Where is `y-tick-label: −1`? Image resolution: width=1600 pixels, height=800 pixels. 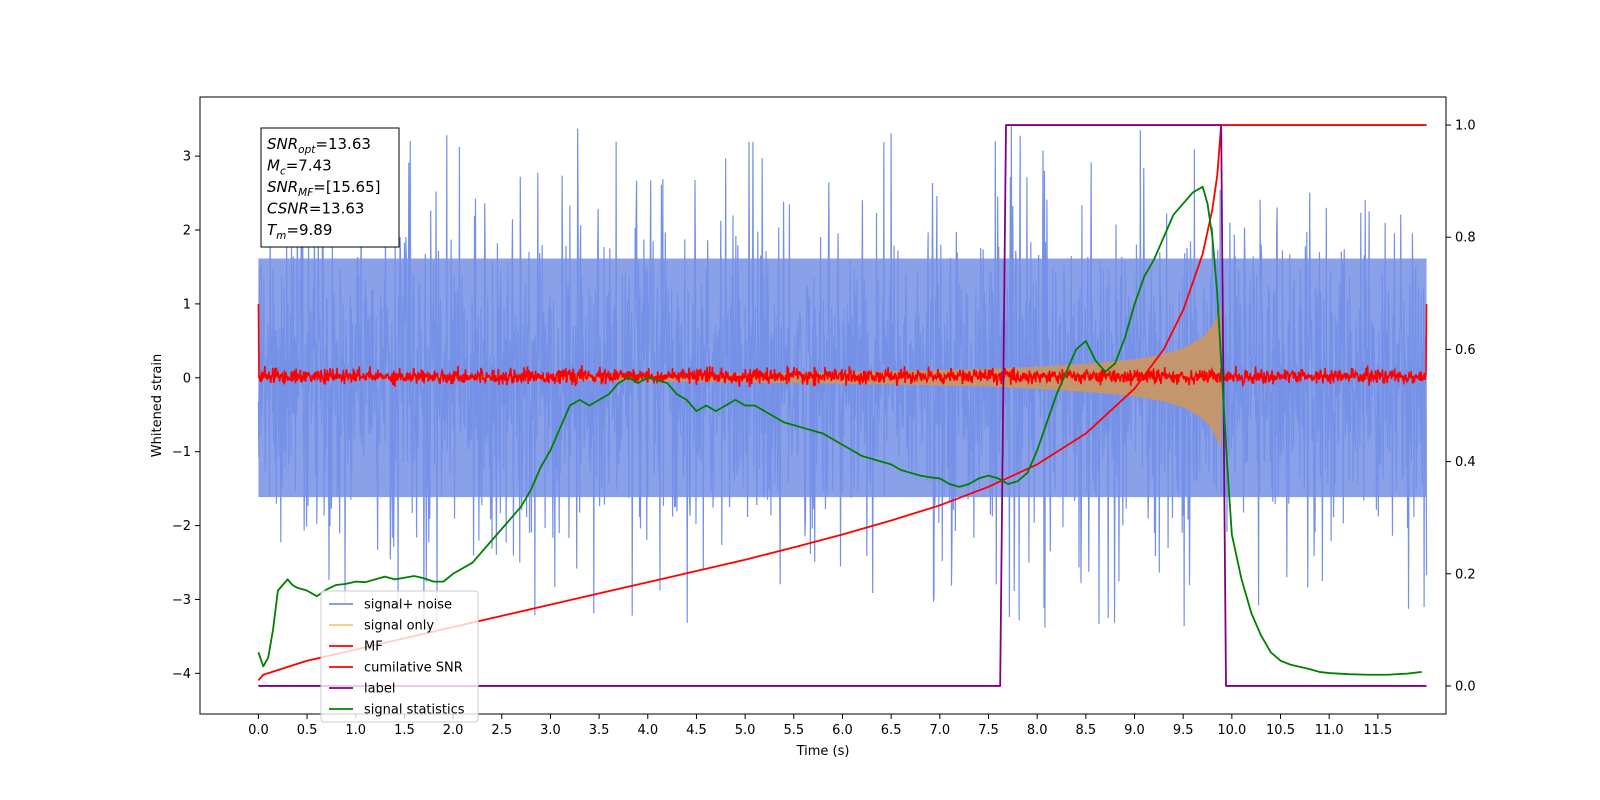 y-tick-label: −1 is located at coordinates (181, 452).